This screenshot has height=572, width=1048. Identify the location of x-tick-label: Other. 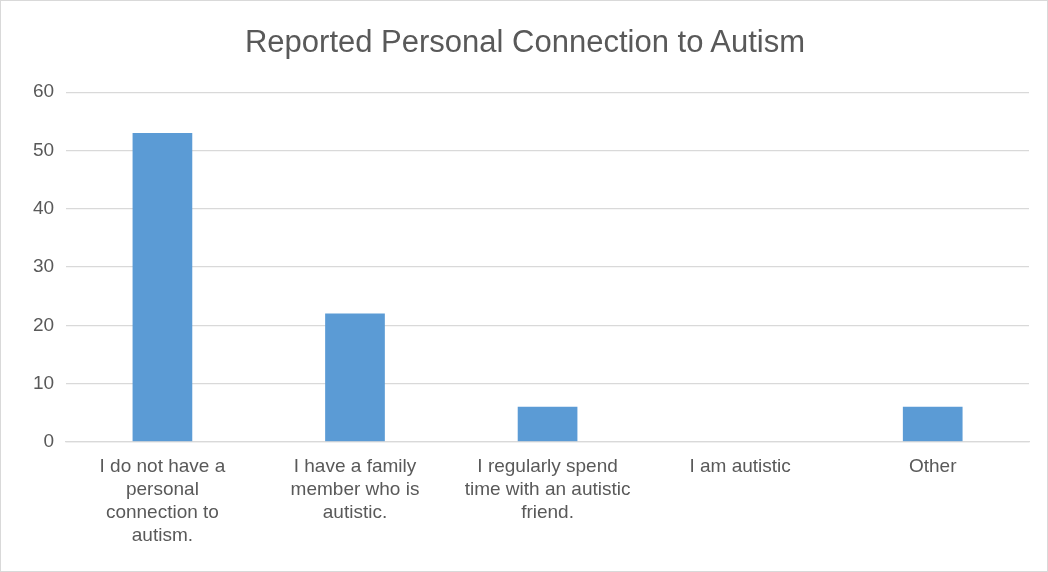
(933, 466).